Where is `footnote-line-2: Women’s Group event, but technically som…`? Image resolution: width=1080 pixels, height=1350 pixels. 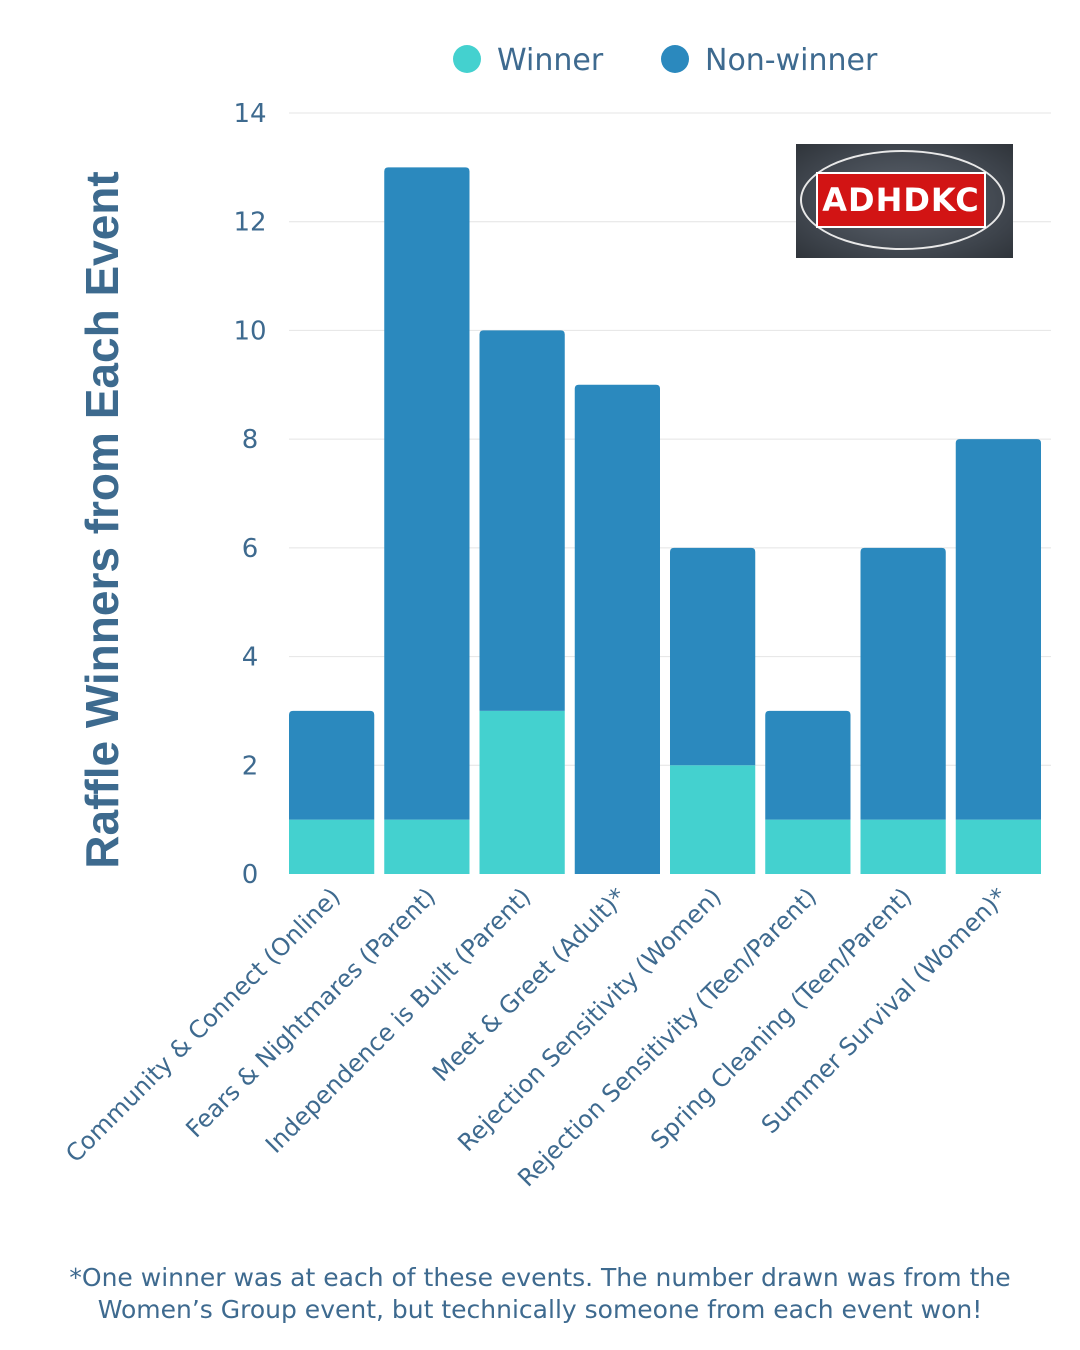
footnote-line-2: Women’s Group event, but technically som… is located at coordinates (540, 1309).